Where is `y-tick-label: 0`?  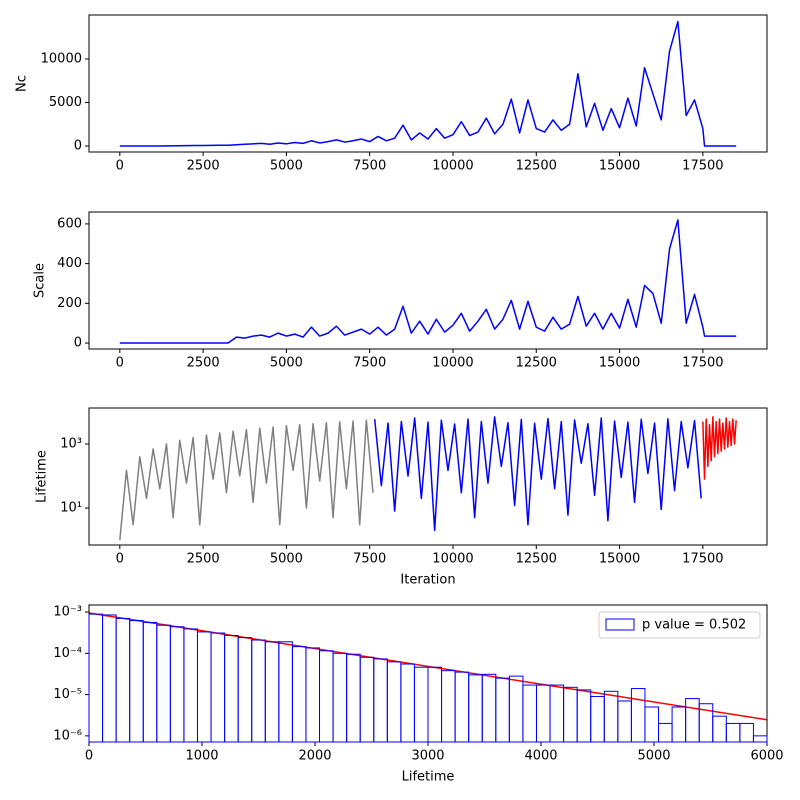
y-tick-label: 0 is located at coordinates (78, 343).